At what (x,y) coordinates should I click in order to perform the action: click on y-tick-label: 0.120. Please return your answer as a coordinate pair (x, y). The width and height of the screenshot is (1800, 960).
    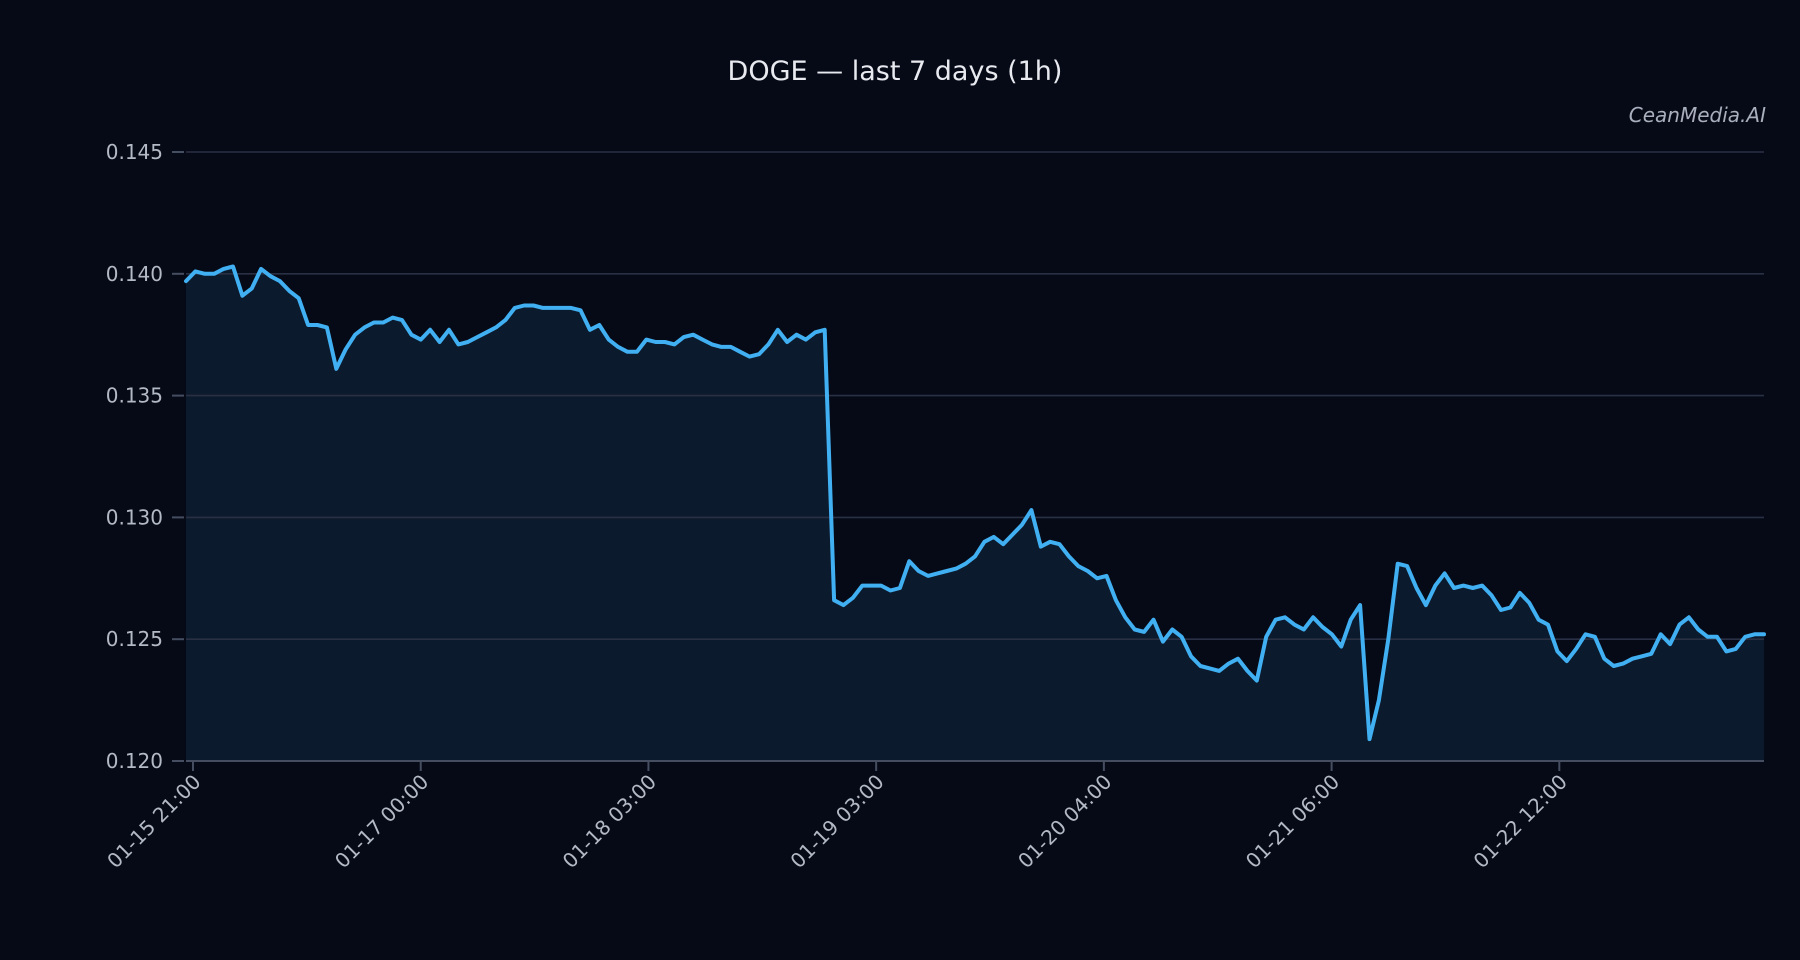
    Looking at the image, I should click on (134, 761).